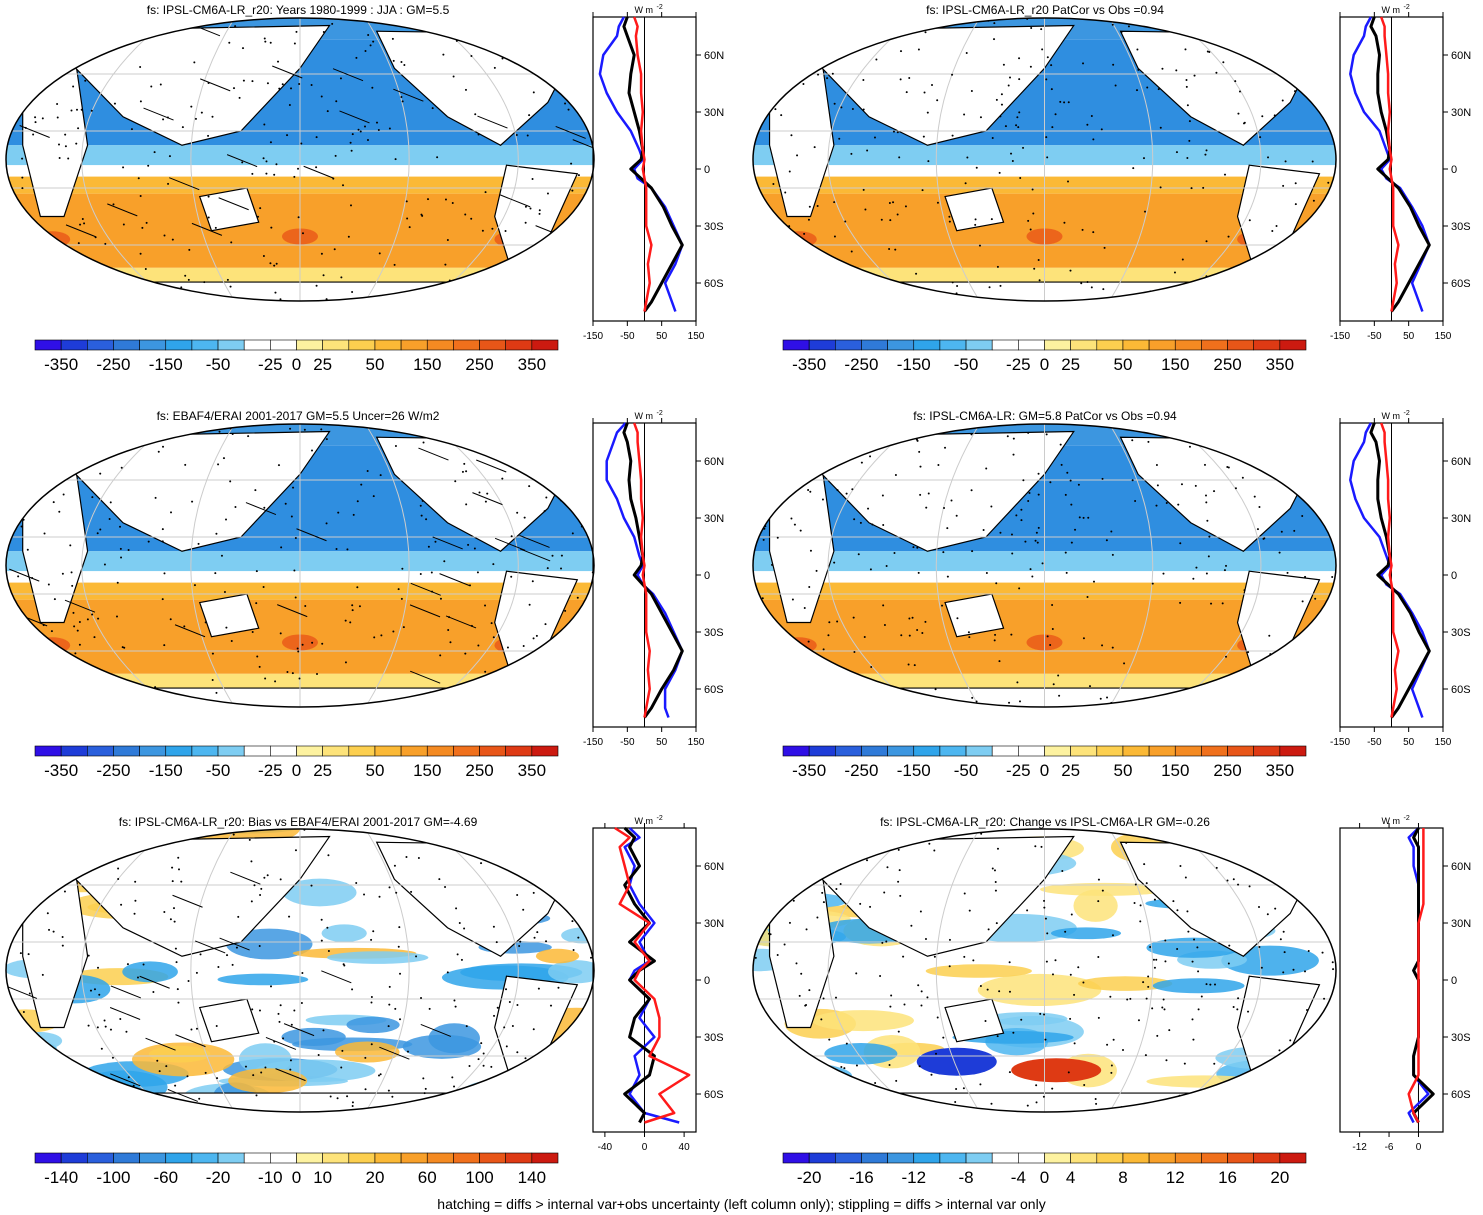 This screenshot has width=1483, height=1215. What do you see at coordinates (269, 944) in the screenshot?
I see `map-anomaly-patch` at bounding box center [269, 944].